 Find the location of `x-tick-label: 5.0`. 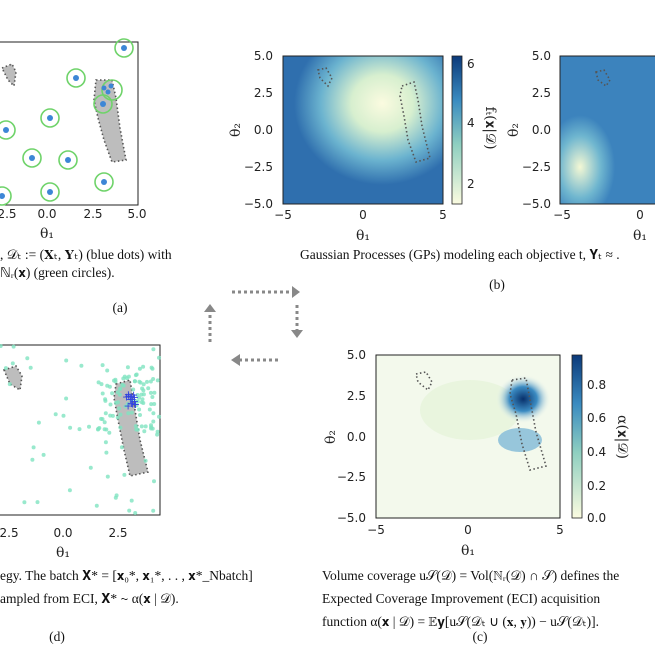

x-tick-label: 5.0 is located at coordinates (136, 214).